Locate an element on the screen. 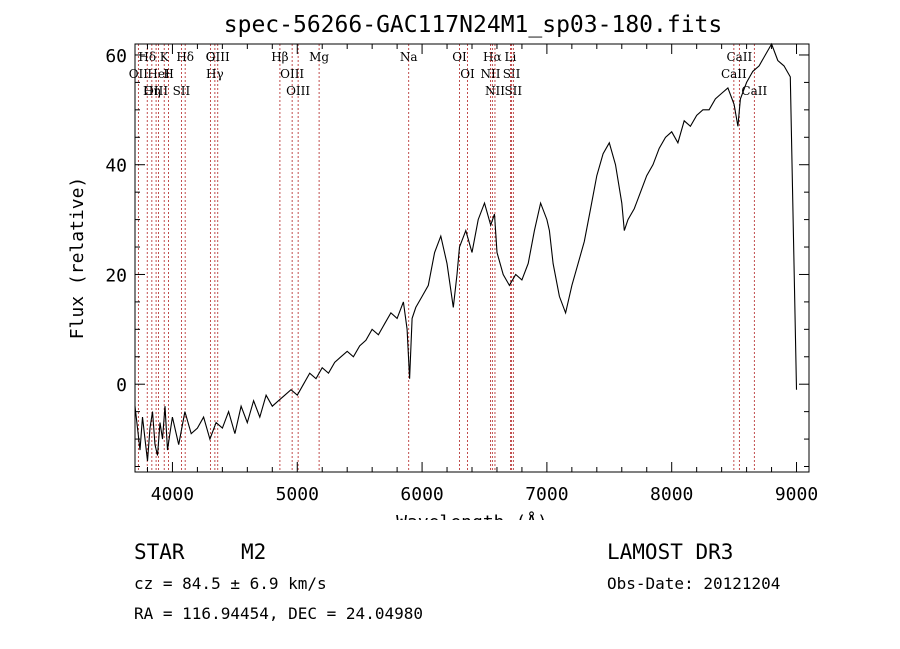 Image resolution: width=900 pixels, height=649 pixels. line-marker-label: Hα is located at coordinates (492, 57).